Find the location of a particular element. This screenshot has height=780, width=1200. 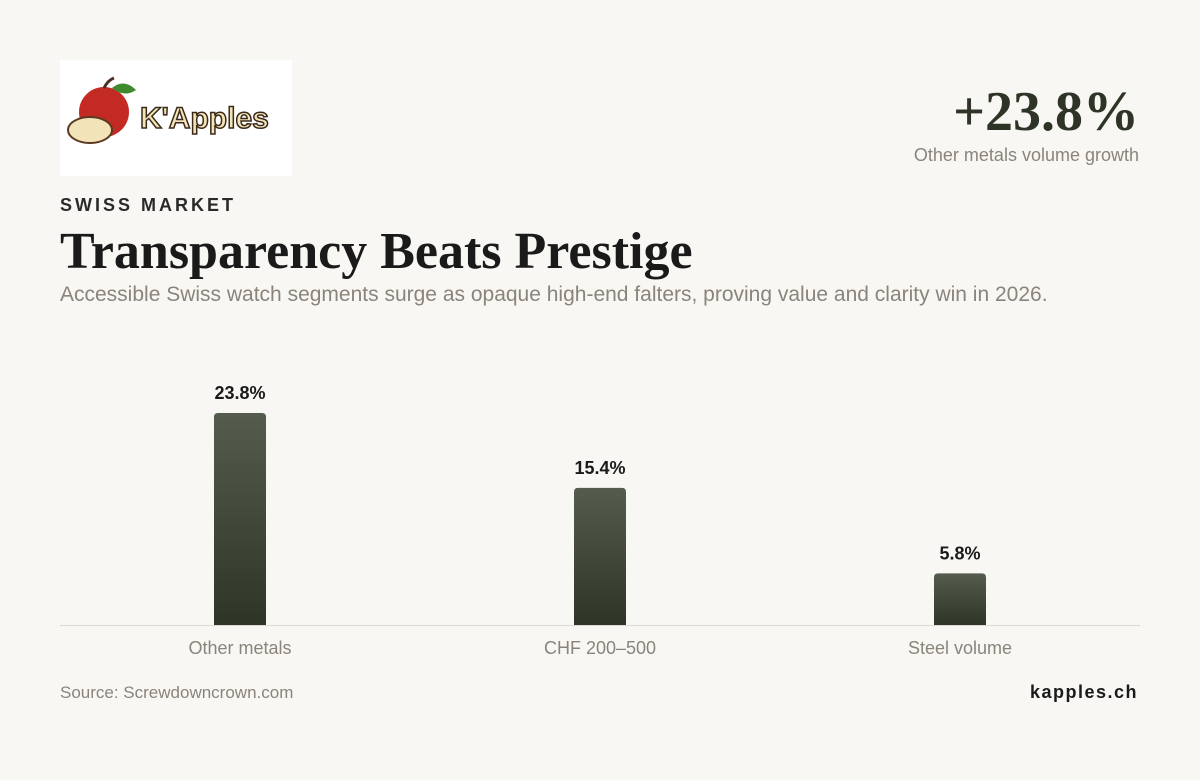

x-tick-label: Steel volume is located at coordinates (960, 648).